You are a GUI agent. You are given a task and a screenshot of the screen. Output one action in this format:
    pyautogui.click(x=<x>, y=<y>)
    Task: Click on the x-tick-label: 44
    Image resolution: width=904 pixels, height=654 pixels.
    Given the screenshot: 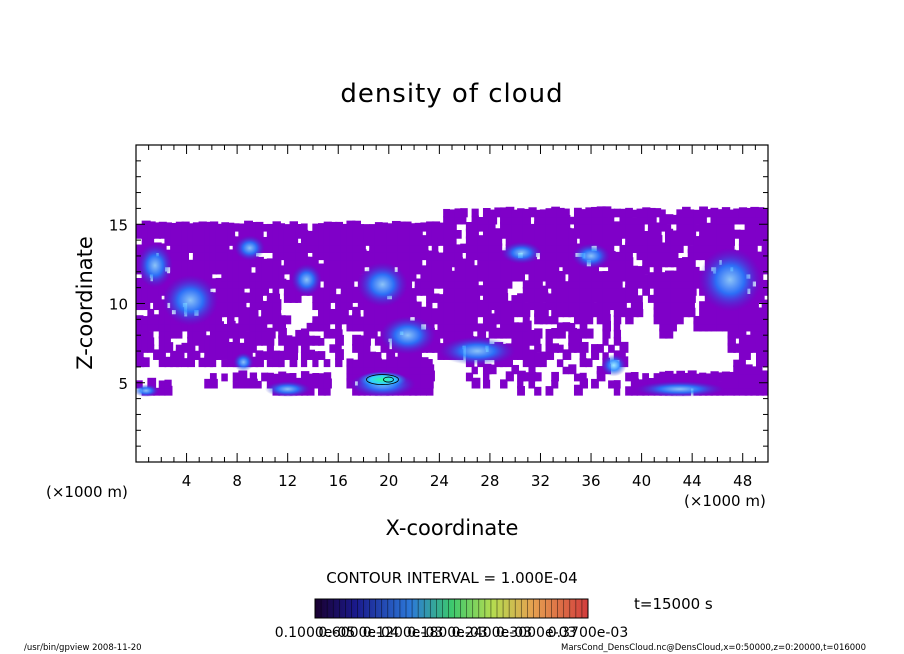 What is the action you would take?
    pyautogui.click(x=692, y=481)
    